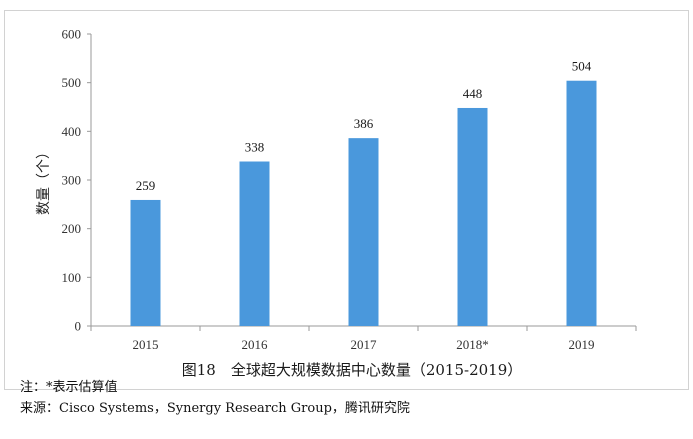  What do you see at coordinates (72, 131) in the screenshot?
I see `y-tick-label: 400` at bounding box center [72, 131].